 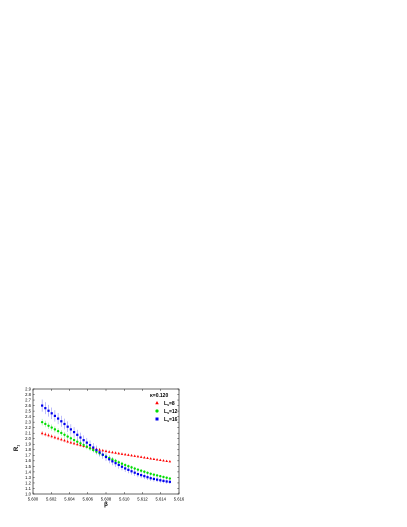 What do you see at coordinates (28, 482) in the screenshot?
I see `y-tick-label: 1.2` at bounding box center [28, 482].